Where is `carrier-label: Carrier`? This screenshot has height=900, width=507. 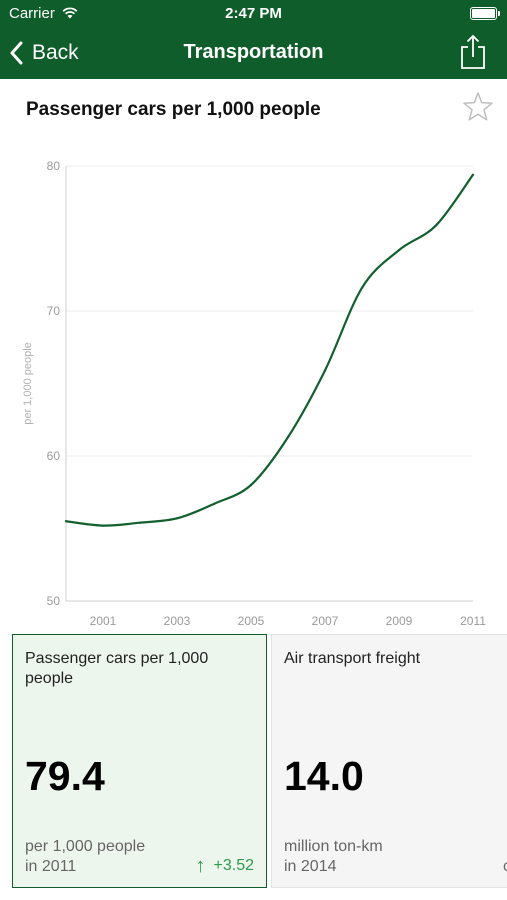
carrier-label: Carrier is located at coordinates (32, 13).